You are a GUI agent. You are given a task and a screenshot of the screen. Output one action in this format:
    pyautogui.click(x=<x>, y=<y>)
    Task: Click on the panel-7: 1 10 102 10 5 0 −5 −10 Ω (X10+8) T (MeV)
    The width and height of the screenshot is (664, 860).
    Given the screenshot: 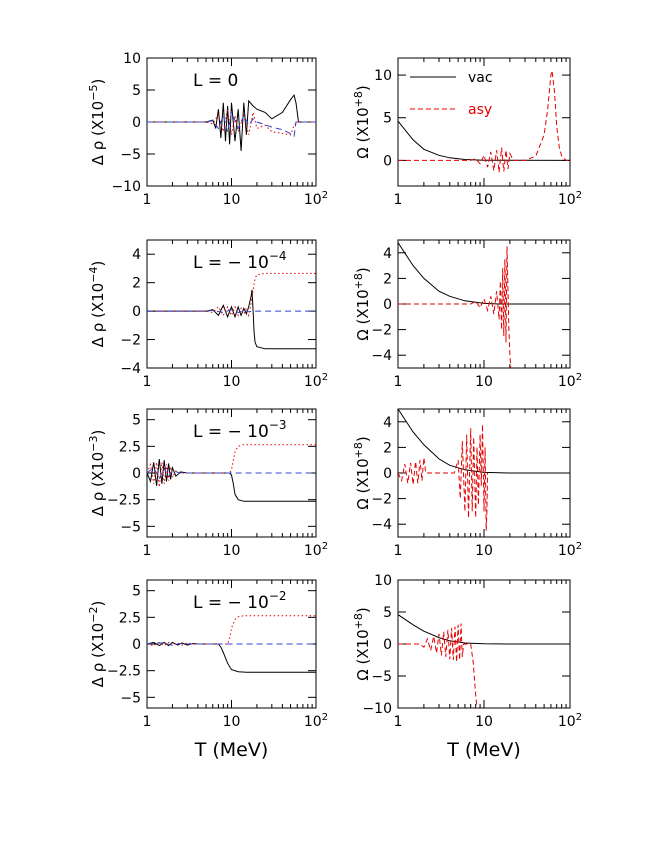 What is the action you would take?
    pyautogui.click(x=467, y=667)
    